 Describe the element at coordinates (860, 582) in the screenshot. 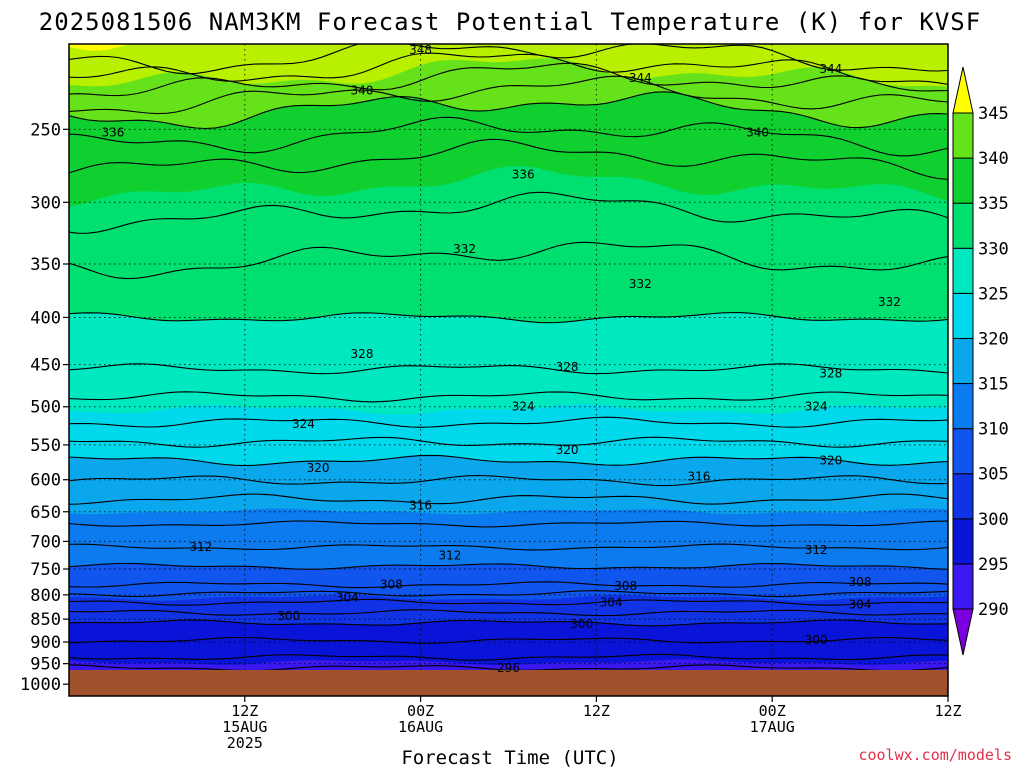

I see `contour-label: 308` at that location.